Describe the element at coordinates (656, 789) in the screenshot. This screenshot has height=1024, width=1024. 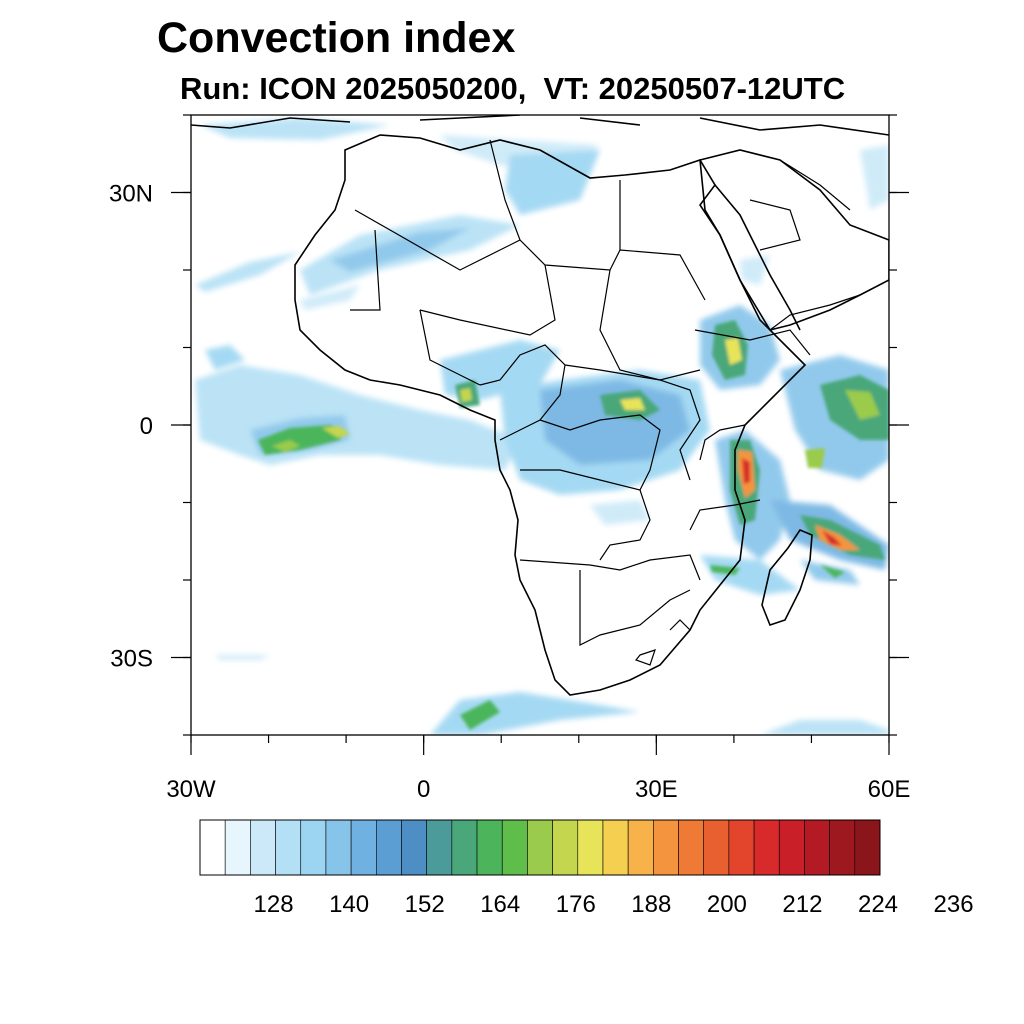
I see `lon-tick-label: 30E` at that location.